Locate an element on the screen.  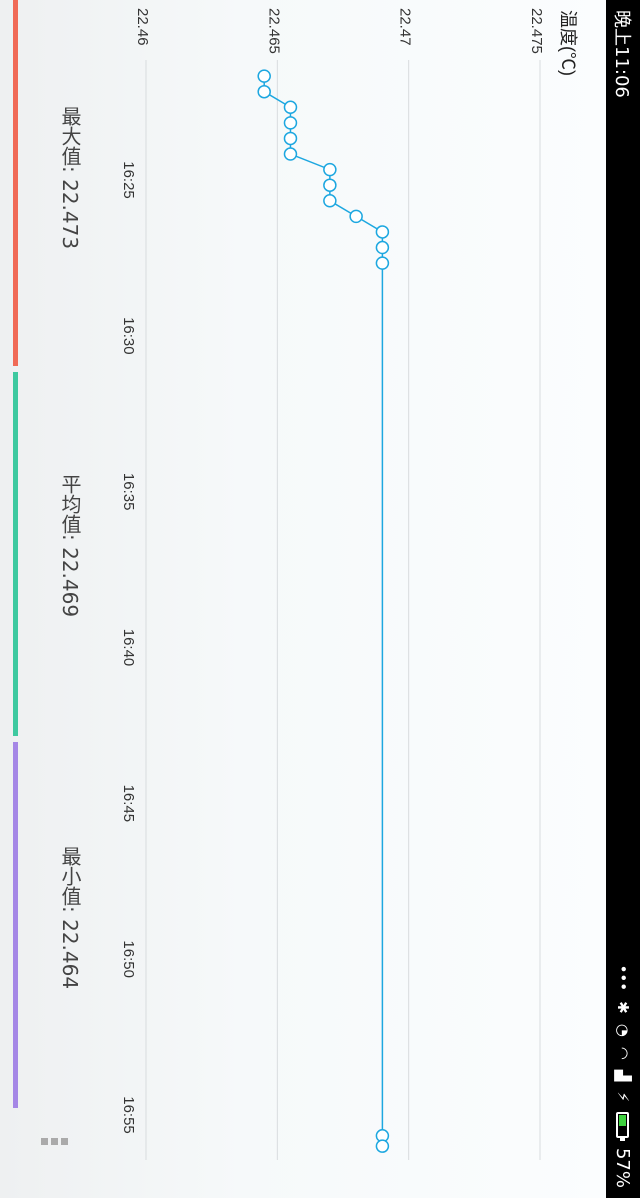
x-tick-label: 16:55 is located at coordinates (128, 1115).